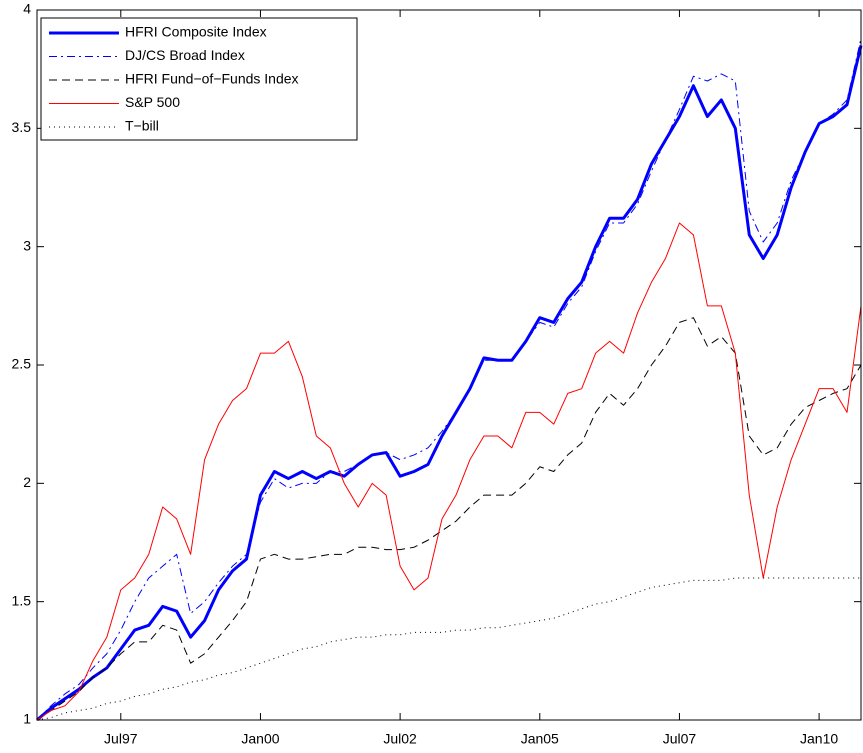 This screenshot has width=863, height=753. Describe the element at coordinates (185, 55) in the screenshot. I see `legend-label: DJ/CS Broad Index` at that location.